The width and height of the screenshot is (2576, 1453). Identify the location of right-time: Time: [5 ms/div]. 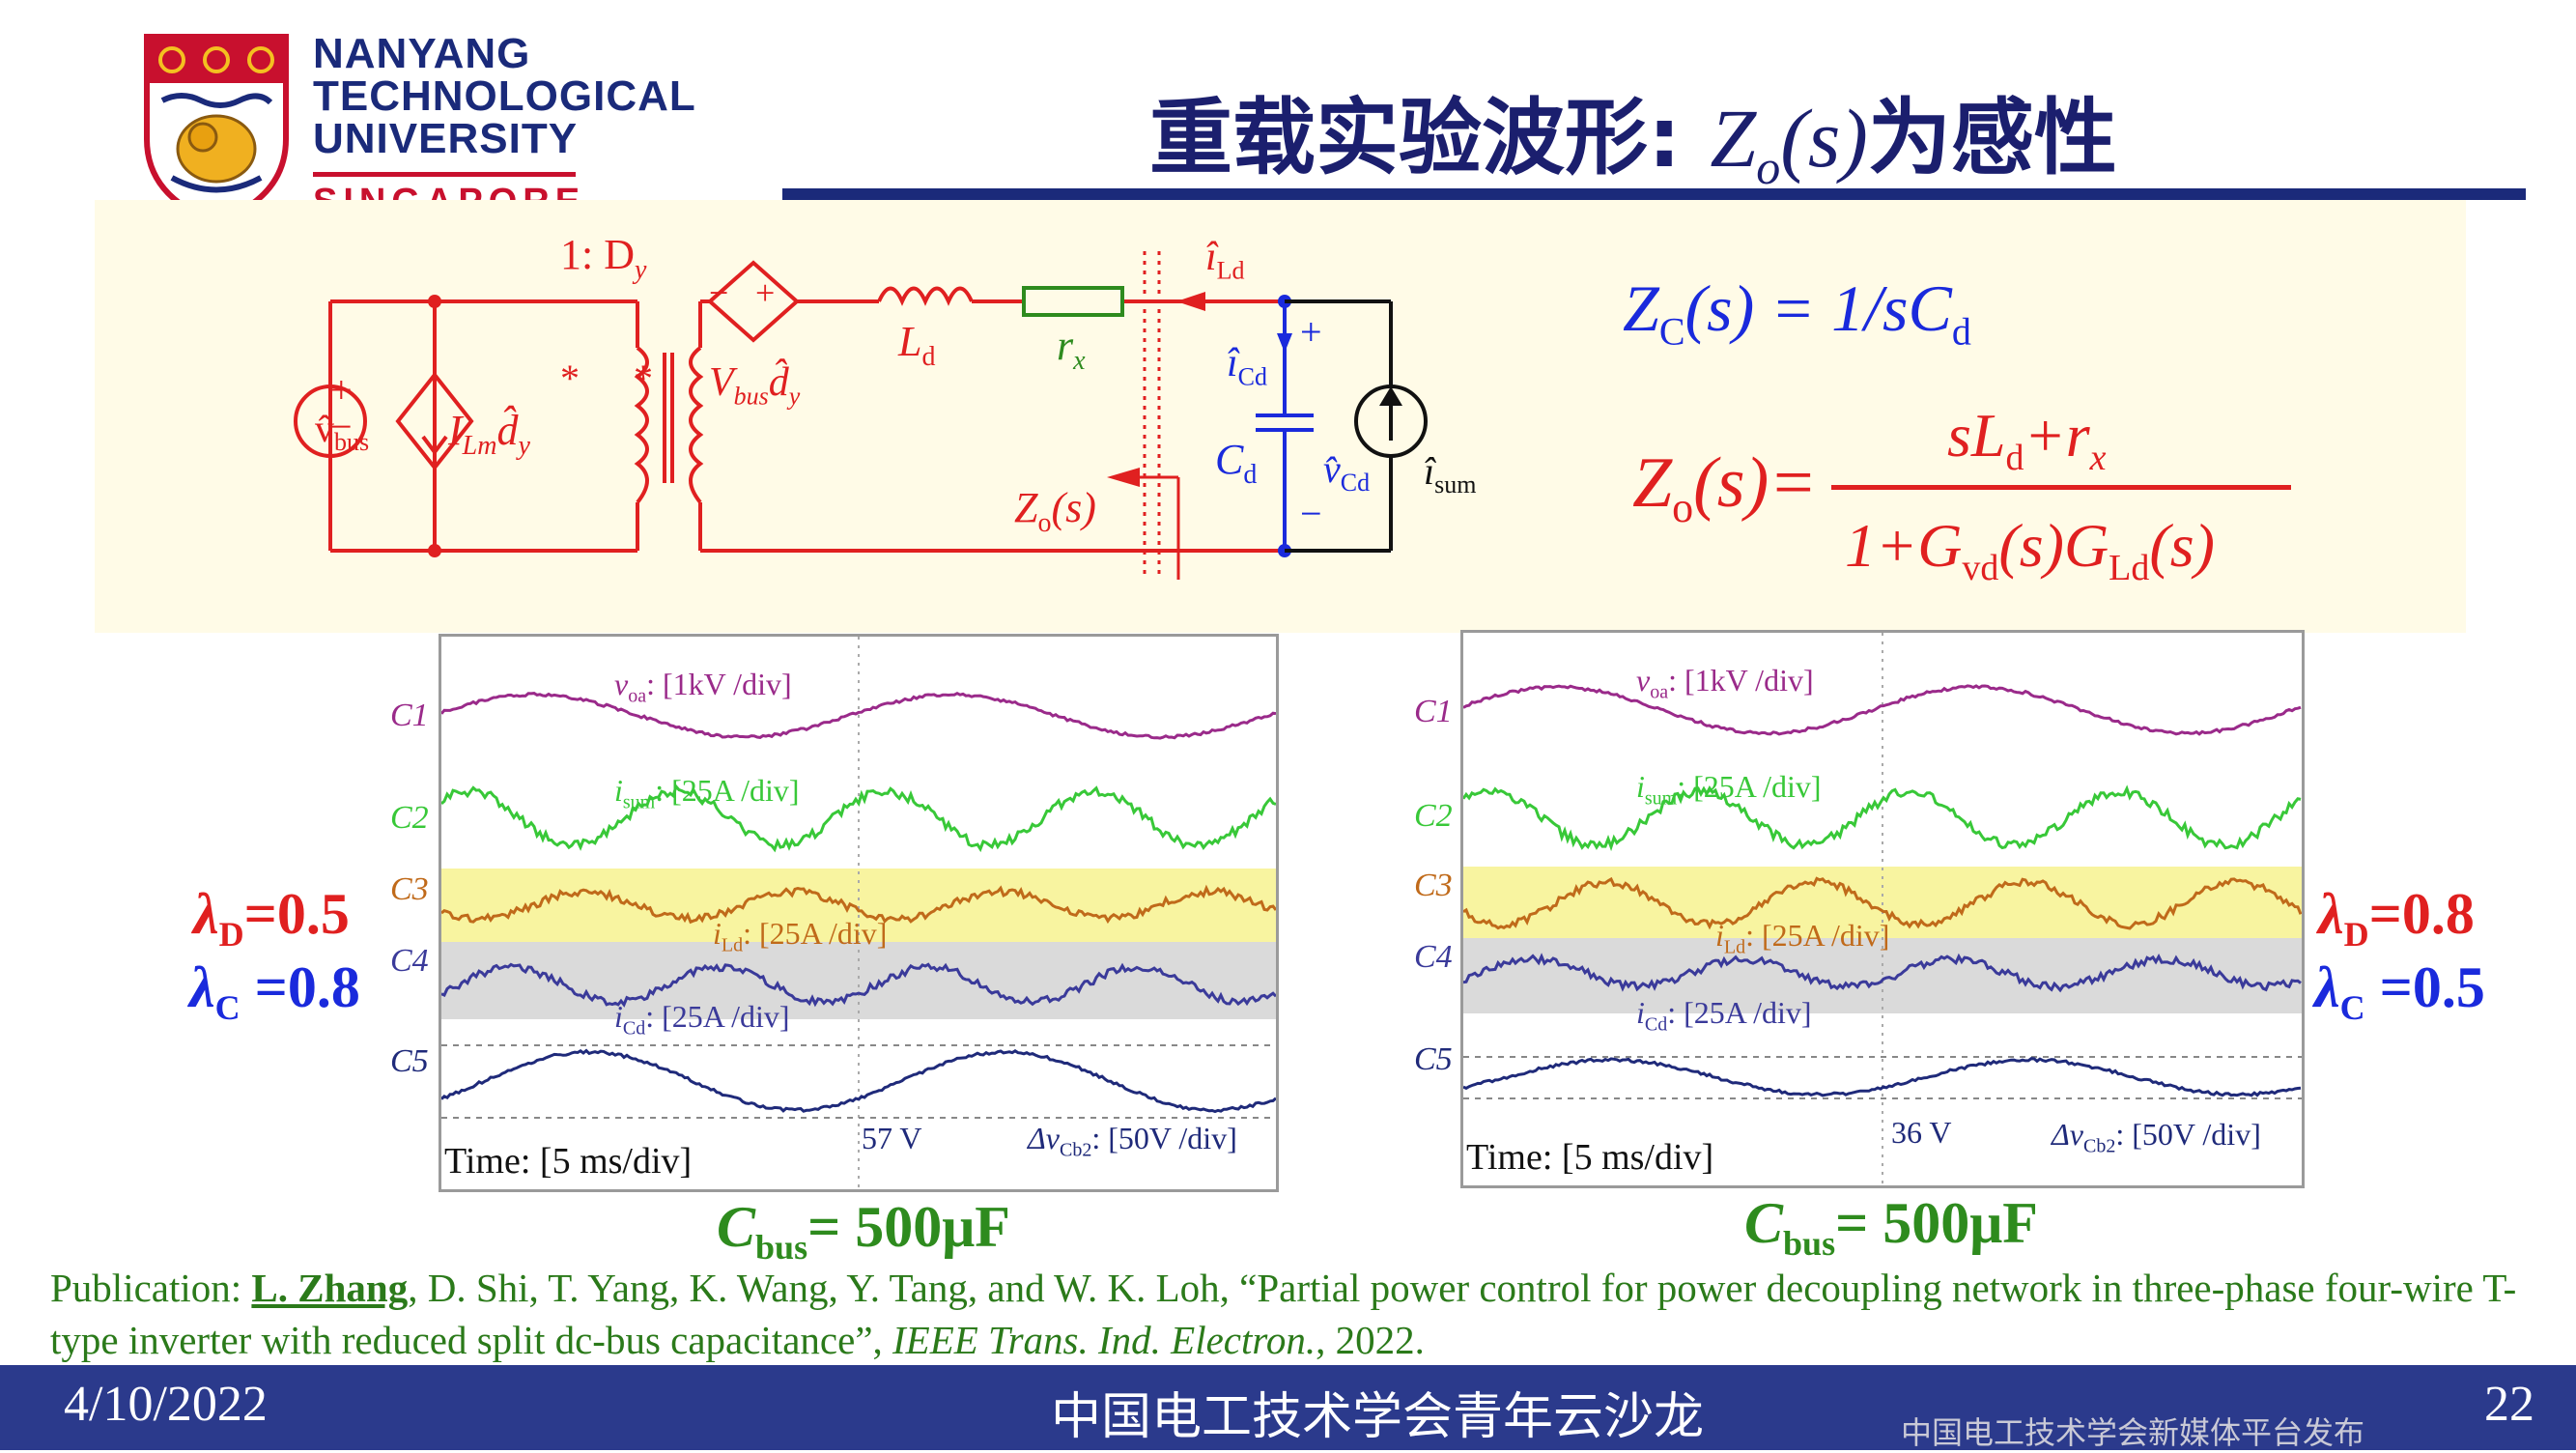
(1589, 1157).